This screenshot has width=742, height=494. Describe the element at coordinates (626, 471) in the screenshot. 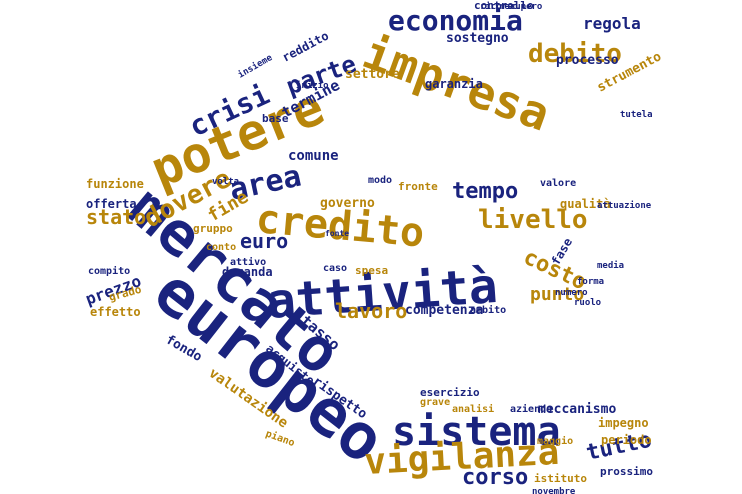

I see `word: prossimo` at that location.